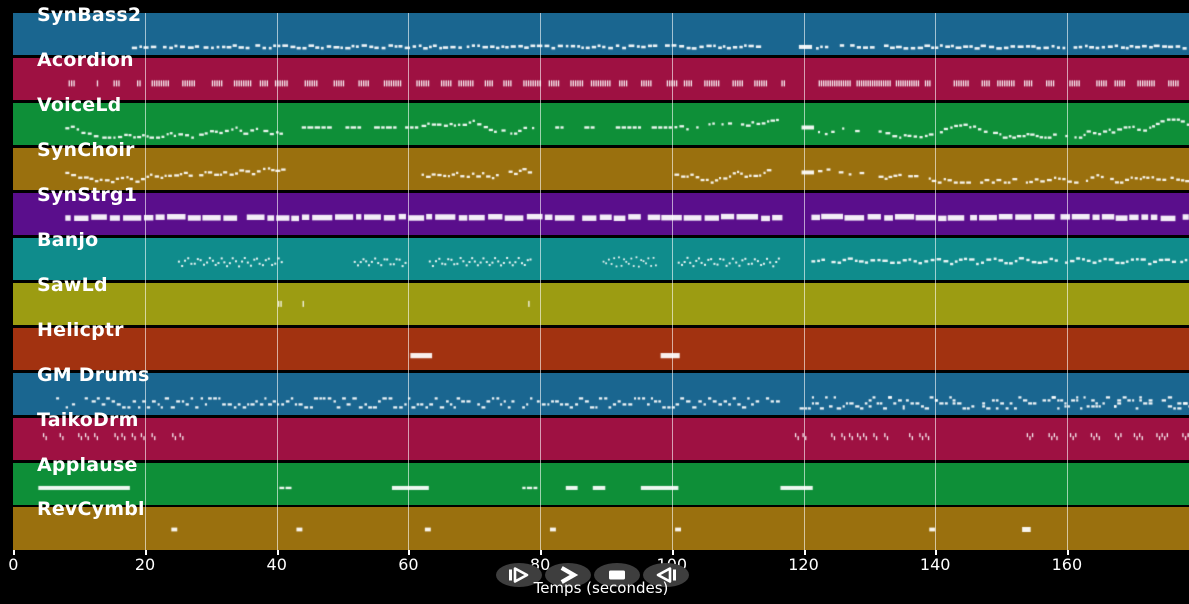 This screenshot has width=1189, height=604. Describe the element at coordinates (13, 564) in the screenshot. I see `axis-tick-label: 0` at that location.